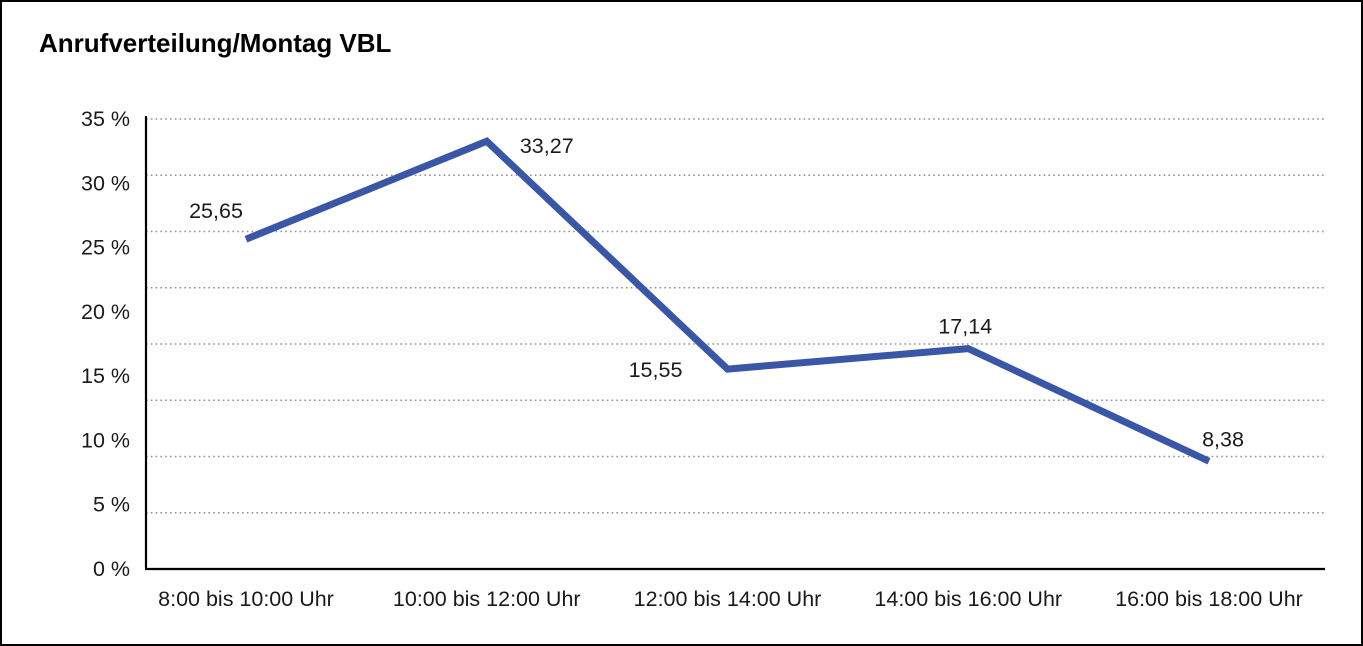  I want to click on x-tick-label: 14:00 bis 16:00 Uhr, so click(968, 599).